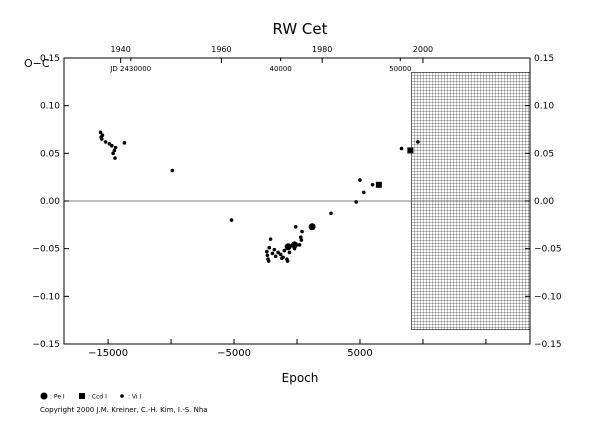 The image size is (590, 425). Describe the element at coordinates (120, 49) in the screenshot. I see `year-tick-label: 1940` at that location.